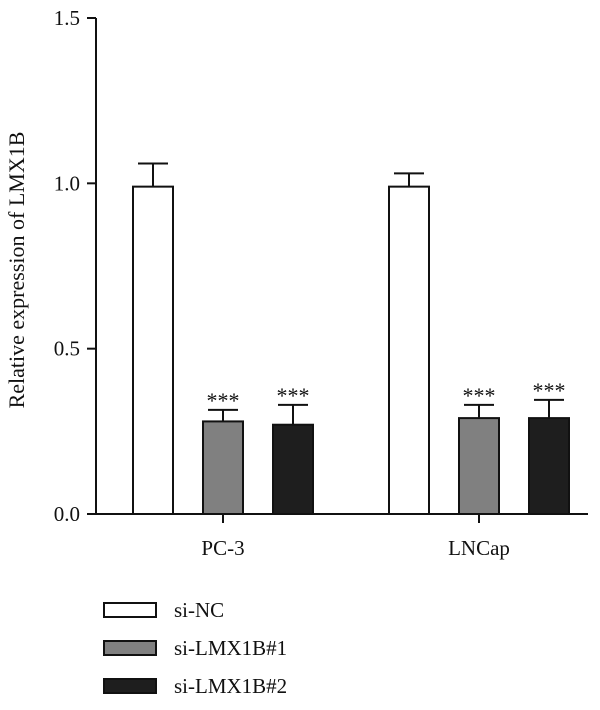 The width and height of the screenshot is (600, 710). What do you see at coordinates (222, 548) in the screenshot?
I see `x-tick-label: PC-3` at bounding box center [222, 548].